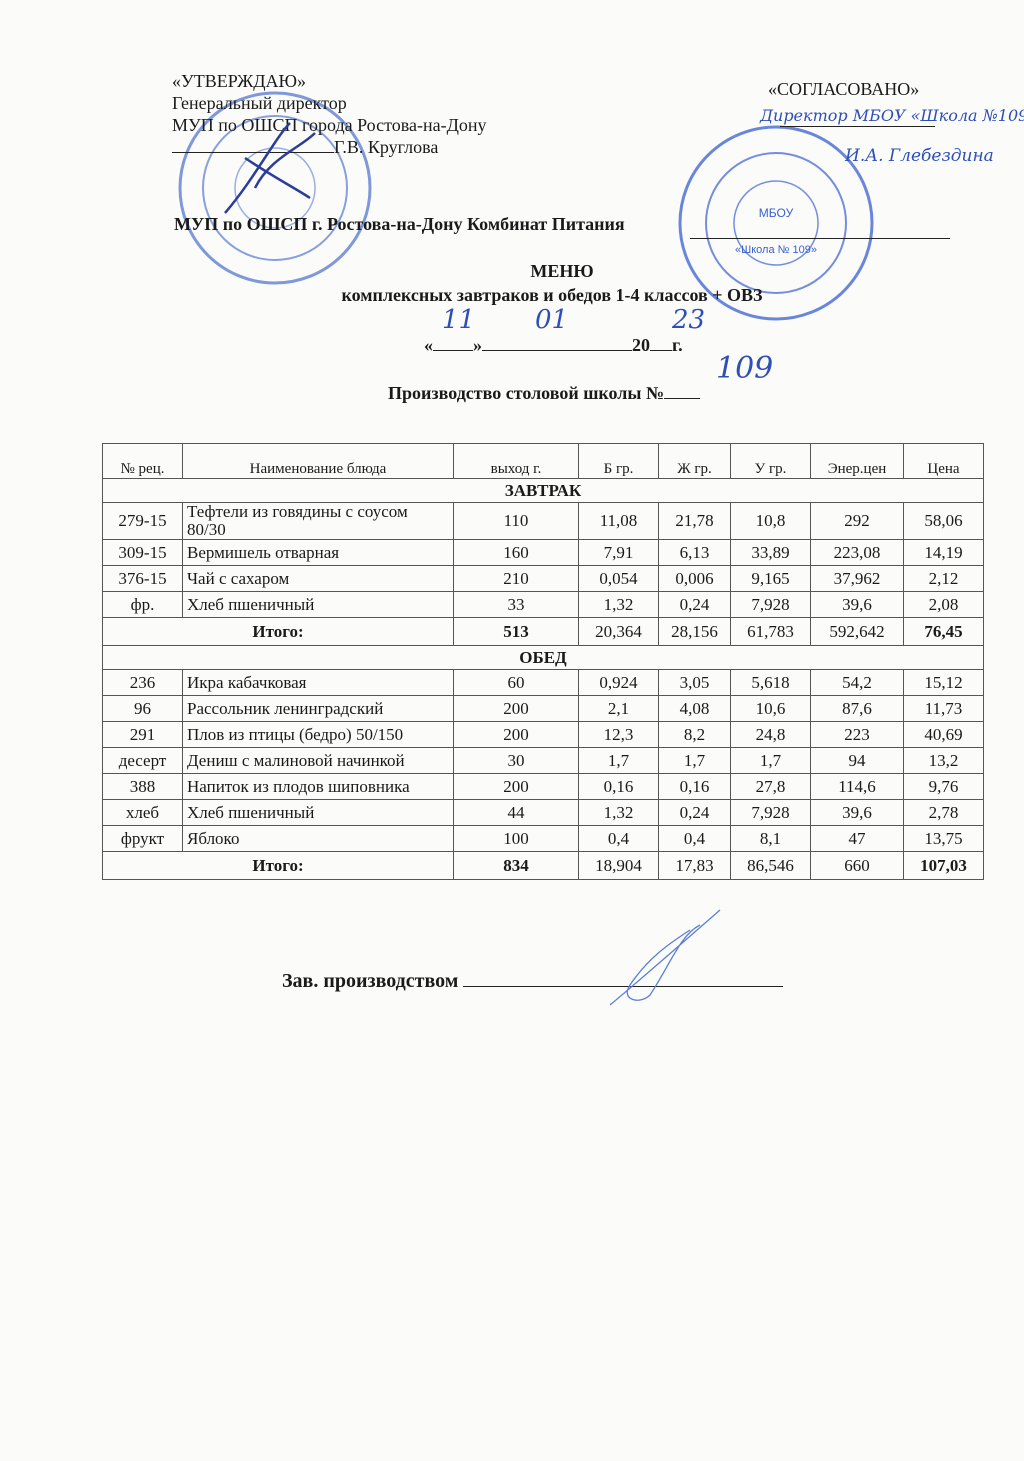  Describe the element at coordinates (142, 521) in the screenshot. I see `table-cell: 279-15` at that location.